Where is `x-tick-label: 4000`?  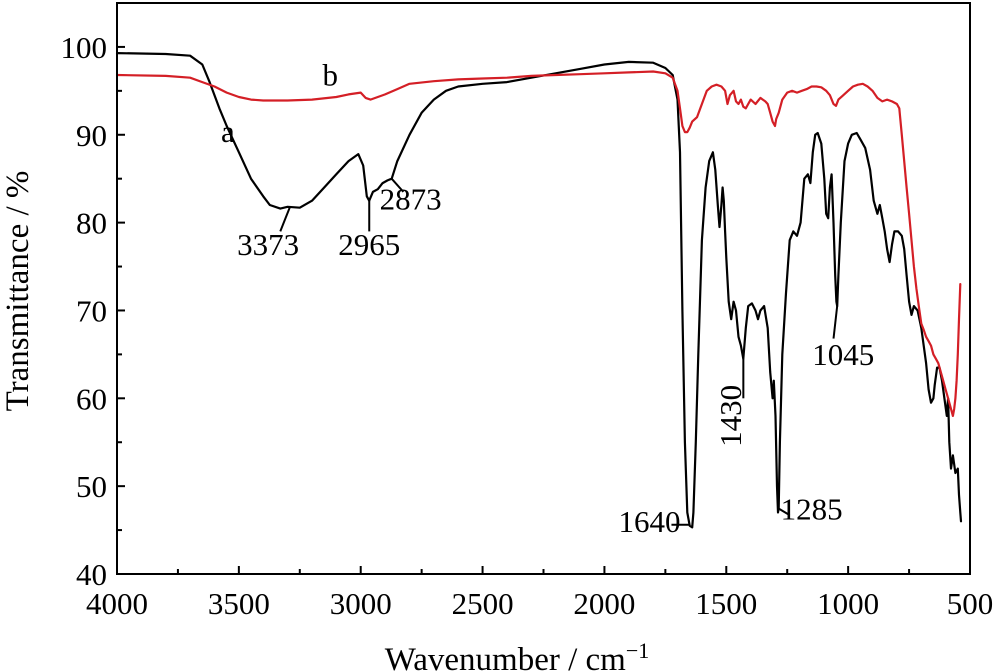 x-tick-label: 4000 is located at coordinates (117, 603).